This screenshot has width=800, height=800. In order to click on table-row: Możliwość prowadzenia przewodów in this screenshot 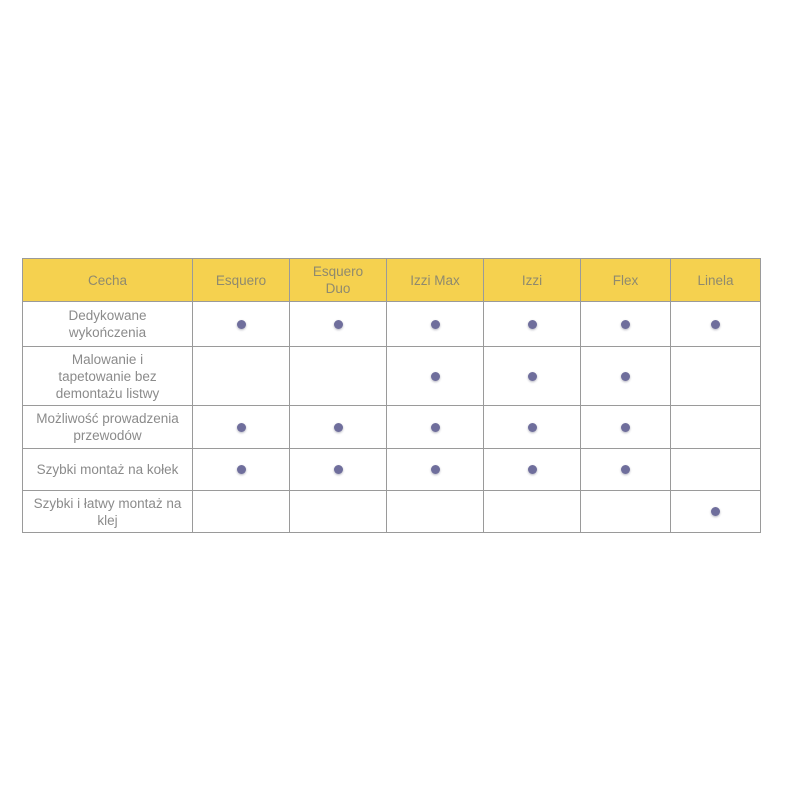, I will do `click(391, 427)`.